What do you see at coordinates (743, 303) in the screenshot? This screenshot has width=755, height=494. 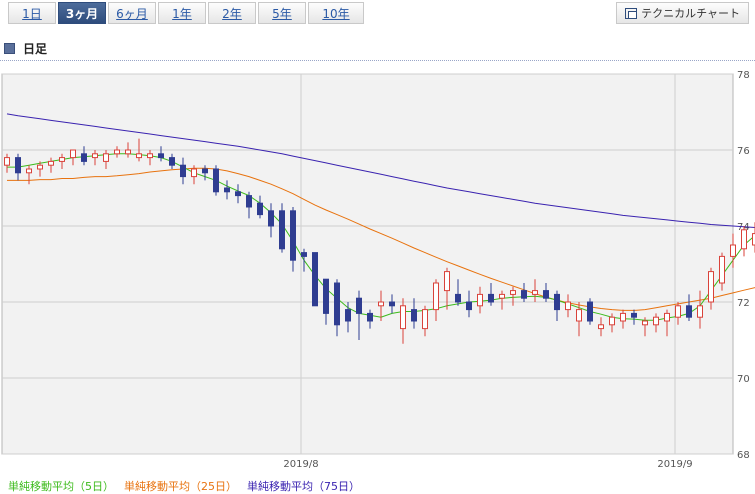 I see `y-tick-label: 72` at bounding box center [743, 303].